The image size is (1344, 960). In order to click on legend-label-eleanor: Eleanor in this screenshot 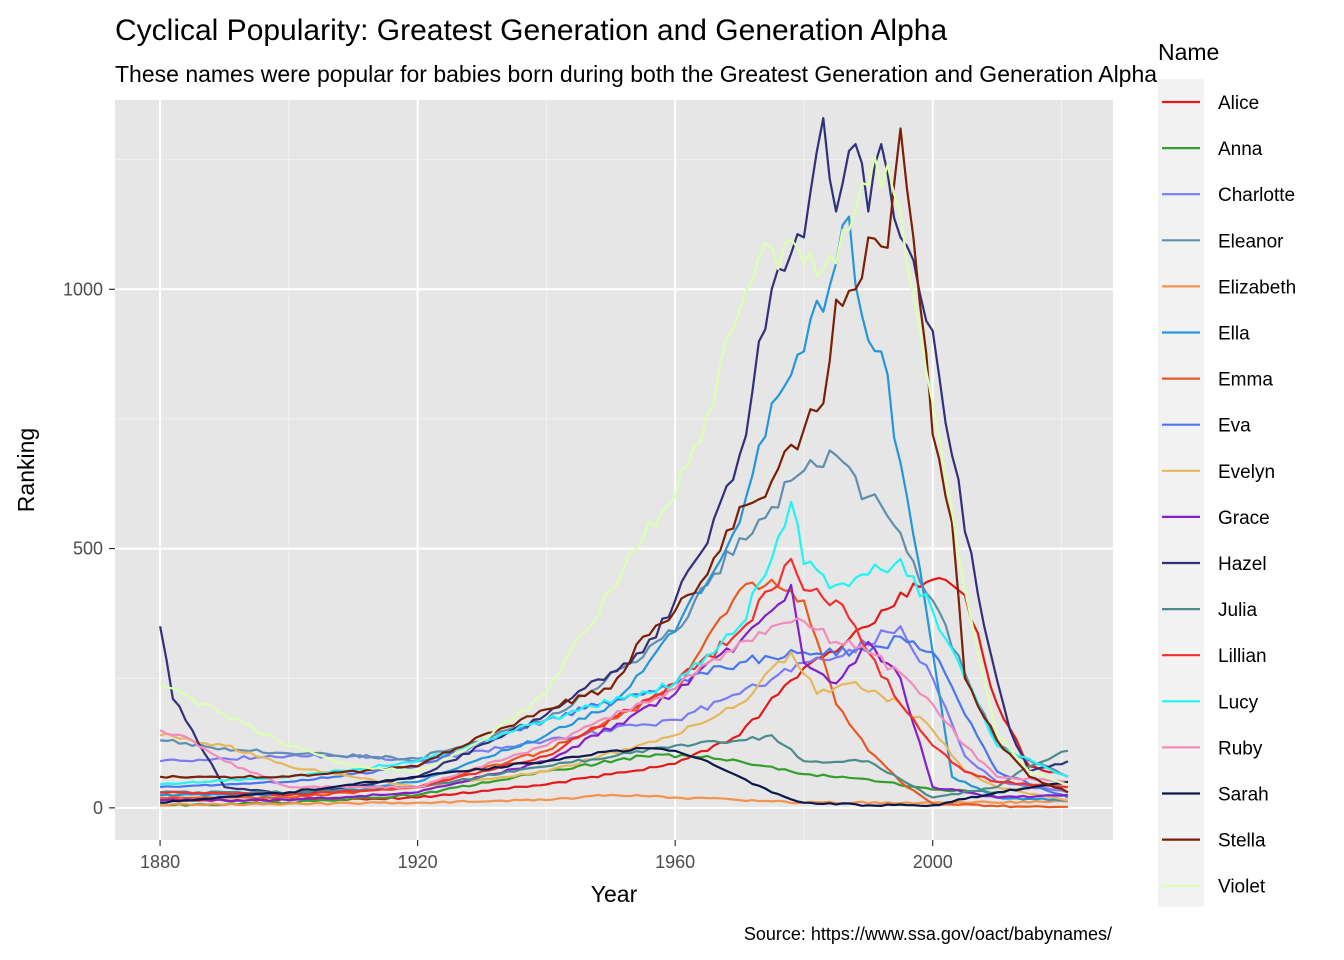, I will do `click(1251, 241)`.